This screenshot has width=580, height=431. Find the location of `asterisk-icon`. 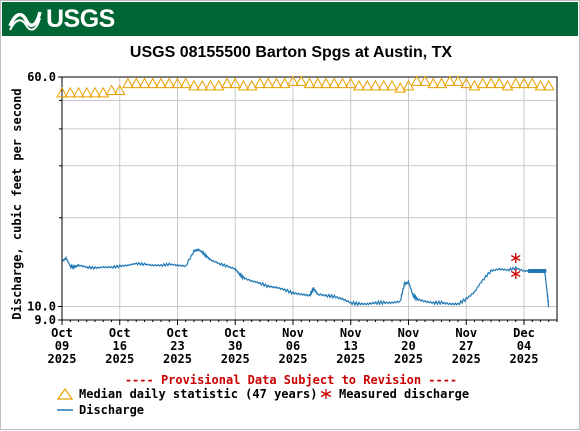

asterisk-icon is located at coordinates (326, 394).